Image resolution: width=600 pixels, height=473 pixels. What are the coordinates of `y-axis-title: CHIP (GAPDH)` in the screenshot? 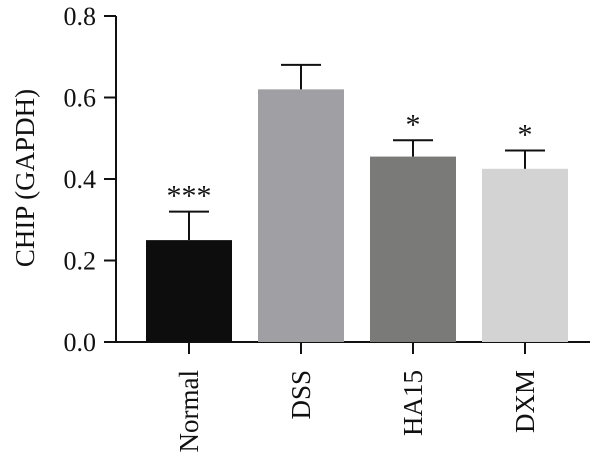 It's located at (25, 178).